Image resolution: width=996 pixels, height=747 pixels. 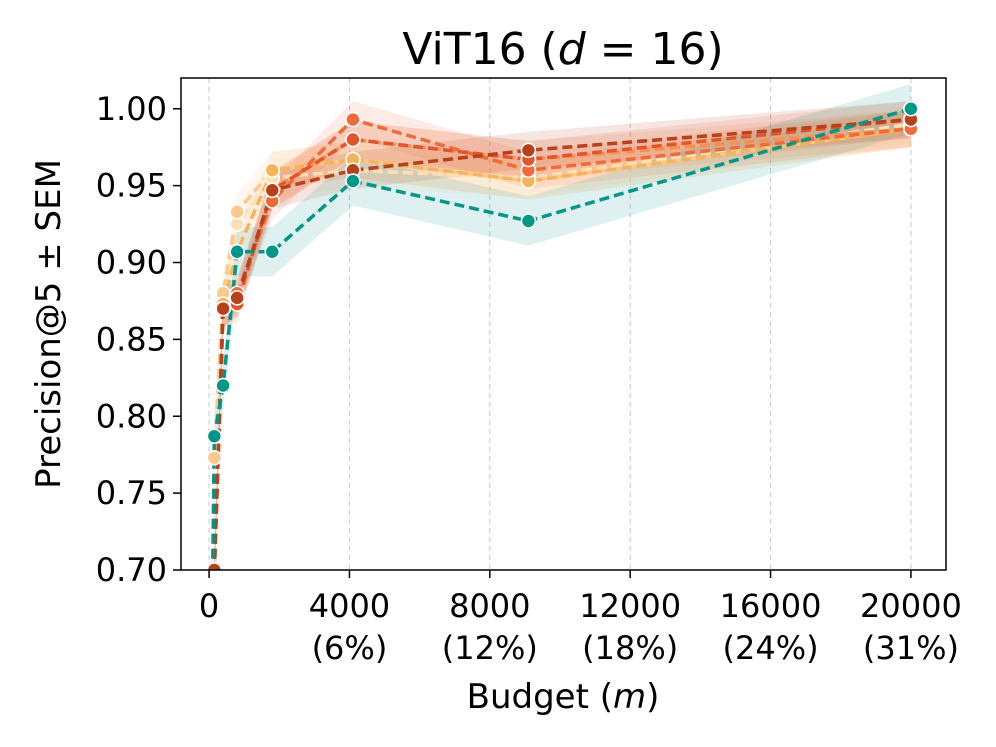 I want to click on y-axis-label: Precision@5 ± SEM, so click(x=49, y=324).